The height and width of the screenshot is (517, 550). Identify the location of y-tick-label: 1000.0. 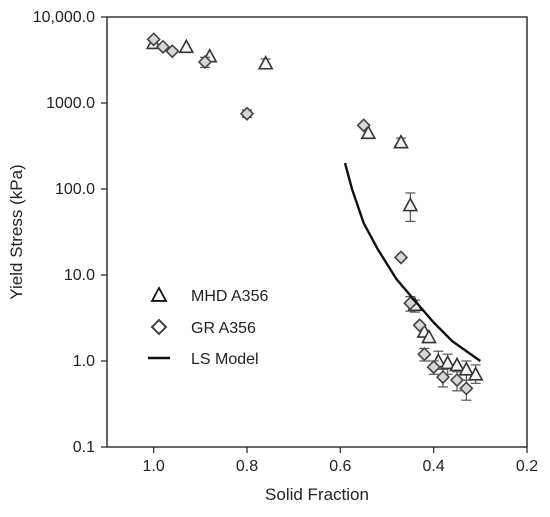
(70, 103).